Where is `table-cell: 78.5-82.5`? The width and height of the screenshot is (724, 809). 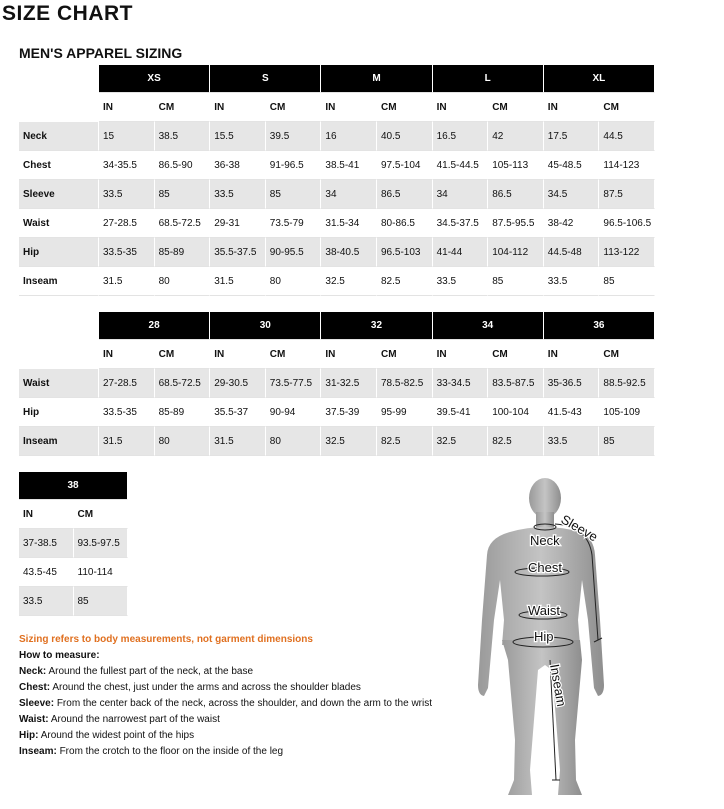 table-cell: 78.5-82.5 is located at coordinates (405, 383).